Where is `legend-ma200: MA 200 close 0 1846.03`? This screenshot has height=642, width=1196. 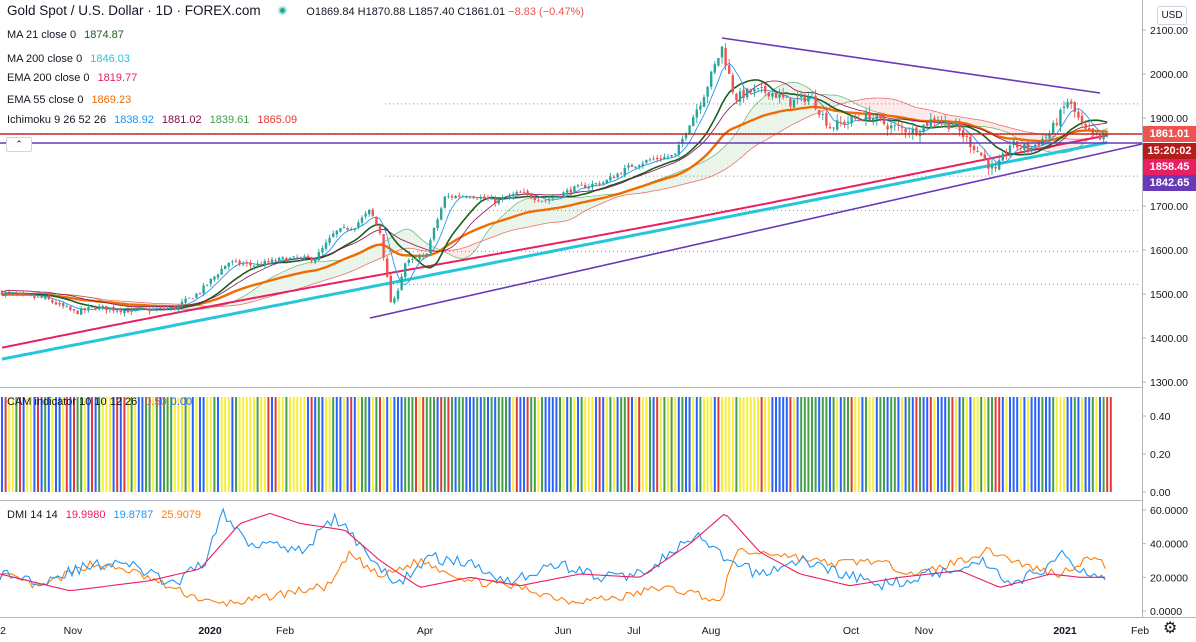
legend-ma200: MA 200 close 0 1846.03 is located at coordinates (68, 59).